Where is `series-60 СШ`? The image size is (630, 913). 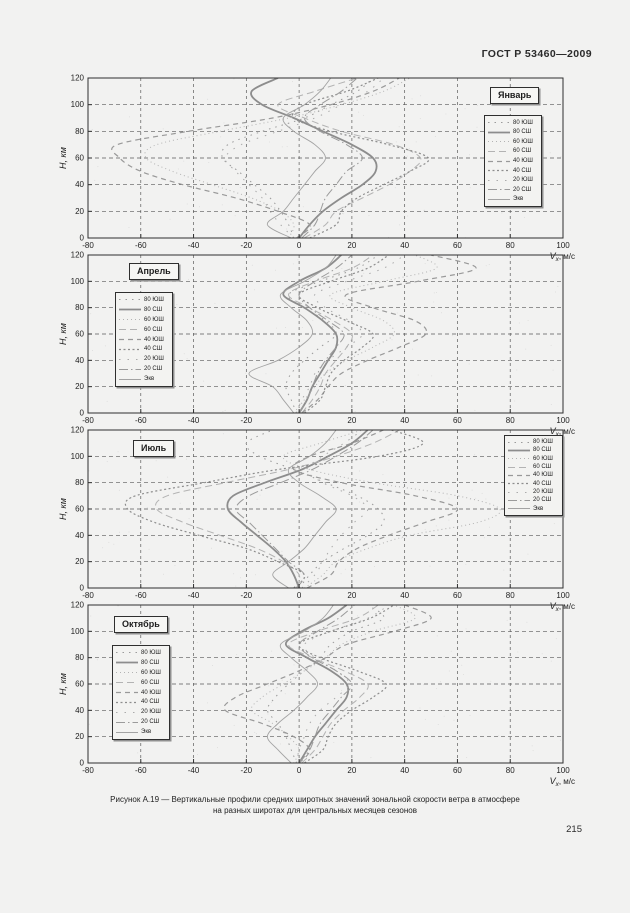 series-60 СШ is located at coordinates (277, 509).